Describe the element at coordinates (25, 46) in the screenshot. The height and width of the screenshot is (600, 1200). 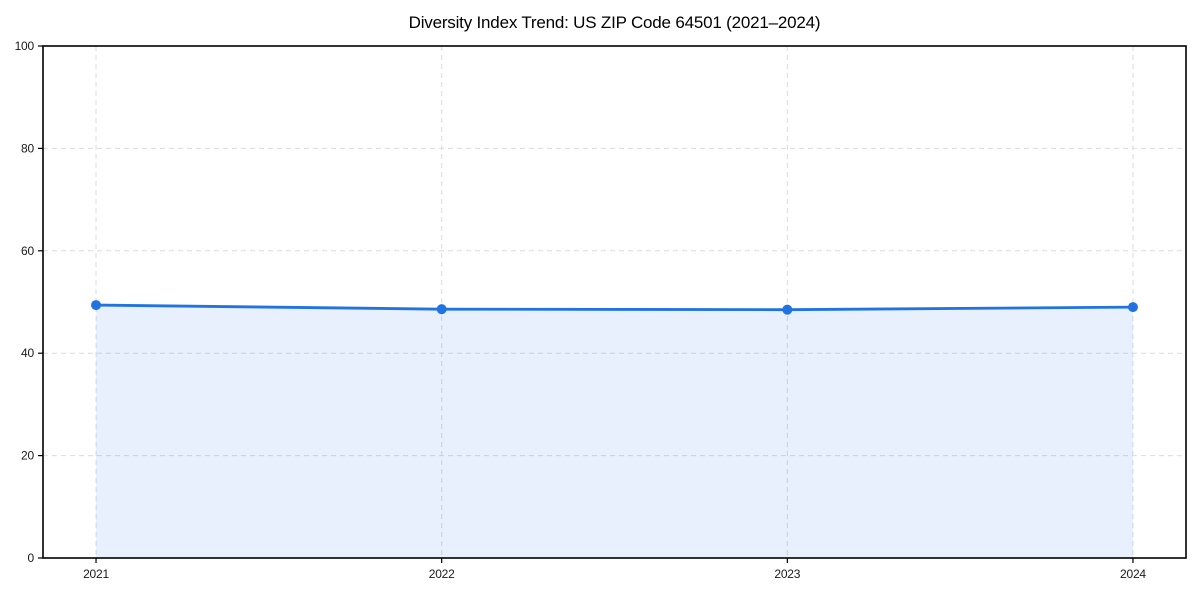
I see `y-tick-label: 100` at that location.